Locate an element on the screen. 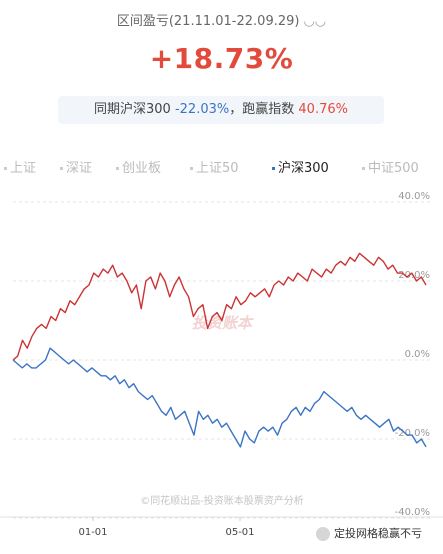 The width and height of the screenshot is (443, 554). compare-value-1: -22.03% is located at coordinates (202, 109).